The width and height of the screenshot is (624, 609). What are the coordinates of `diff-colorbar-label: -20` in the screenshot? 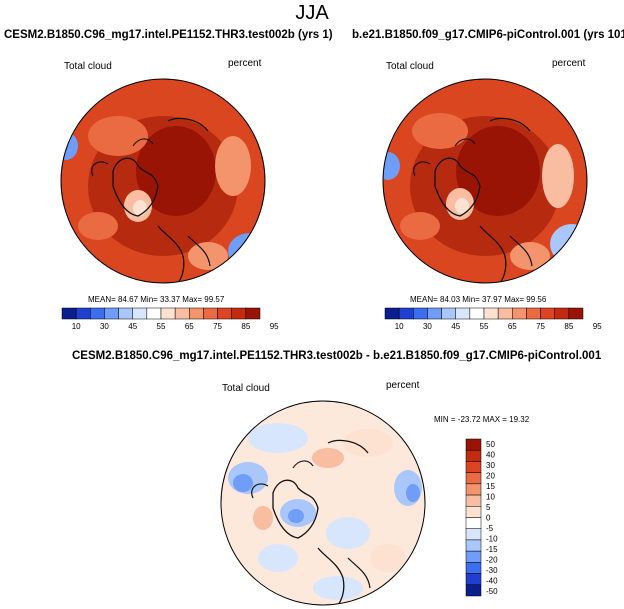 It's located at (492, 559).